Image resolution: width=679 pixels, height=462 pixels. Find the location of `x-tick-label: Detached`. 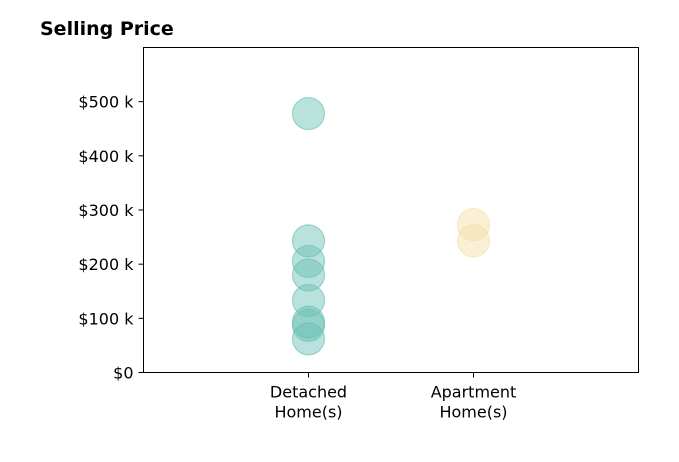

x-tick-label: Detached is located at coordinates (308, 392).